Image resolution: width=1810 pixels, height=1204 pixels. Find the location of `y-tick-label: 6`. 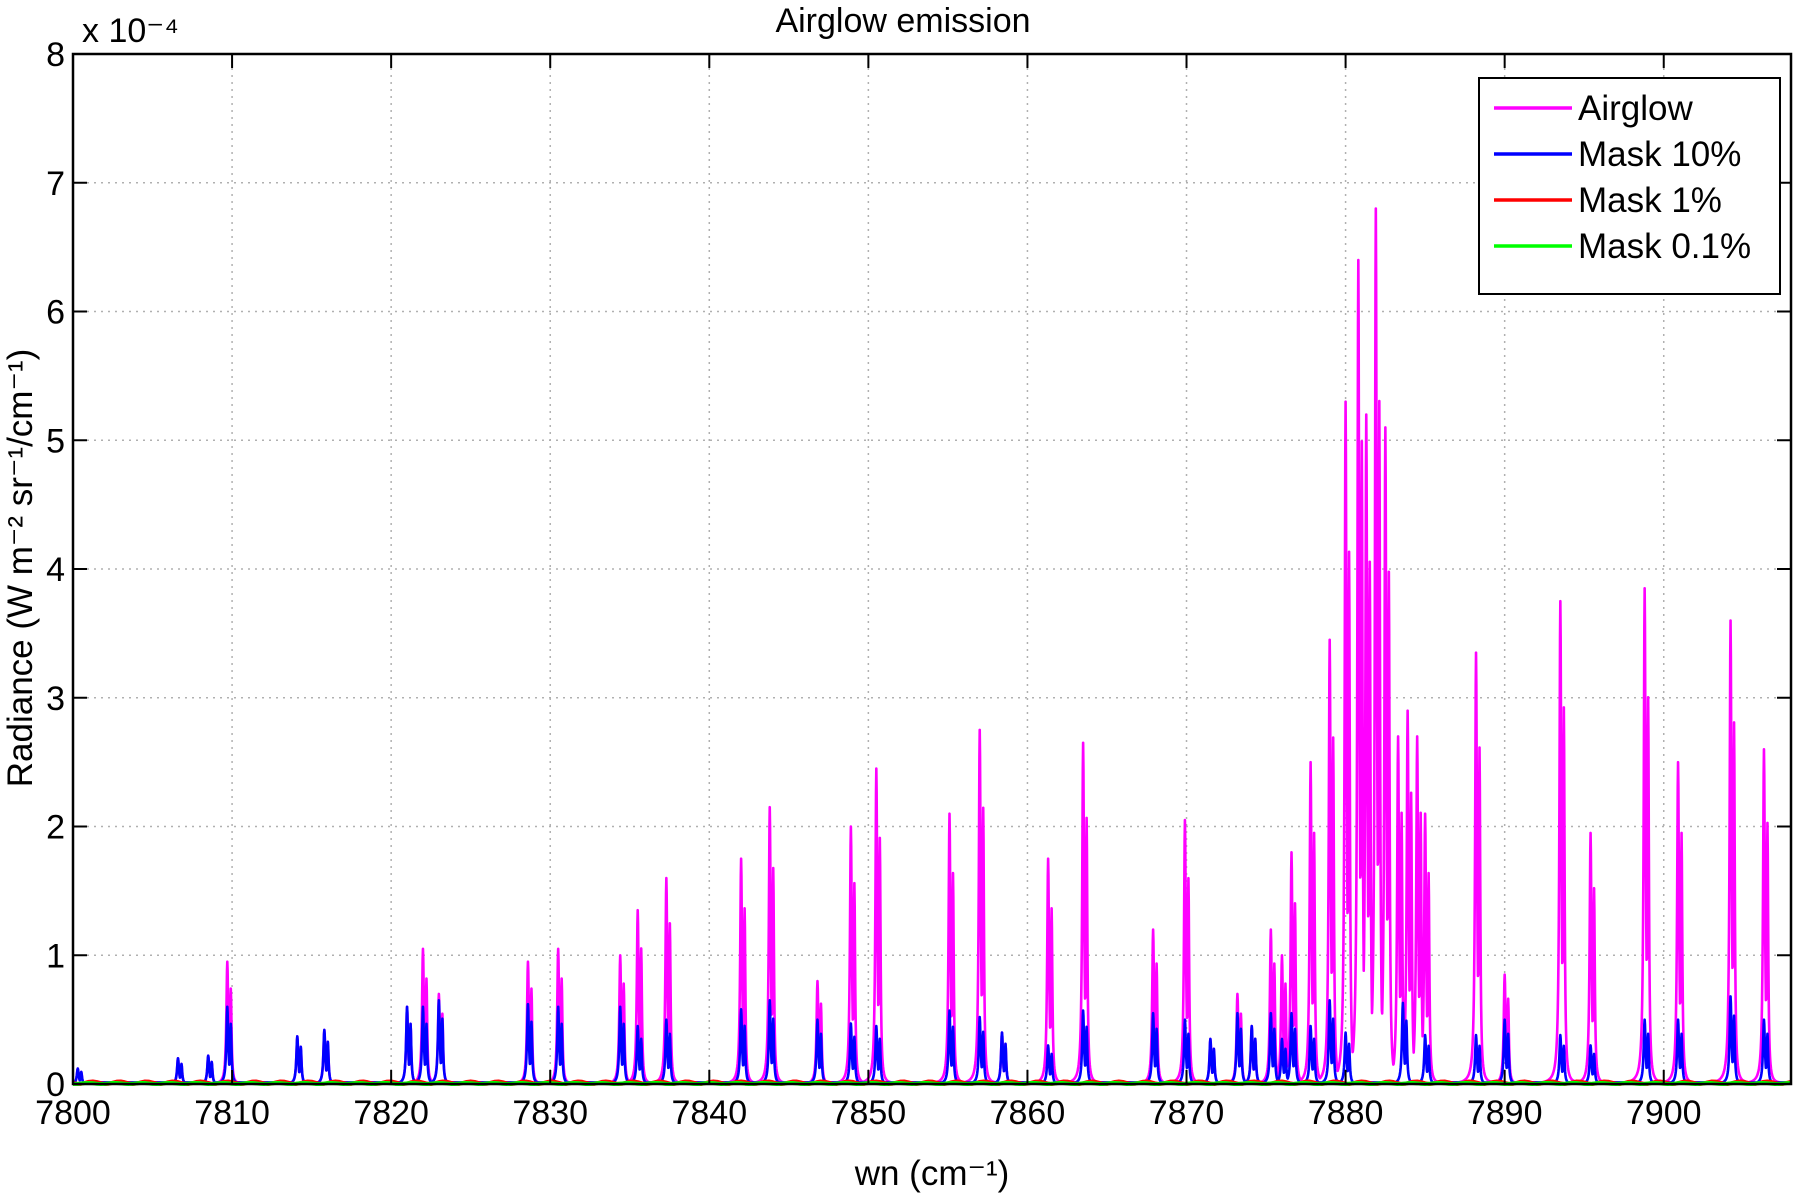

y-tick-label: 6 is located at coordinates (55, 313).